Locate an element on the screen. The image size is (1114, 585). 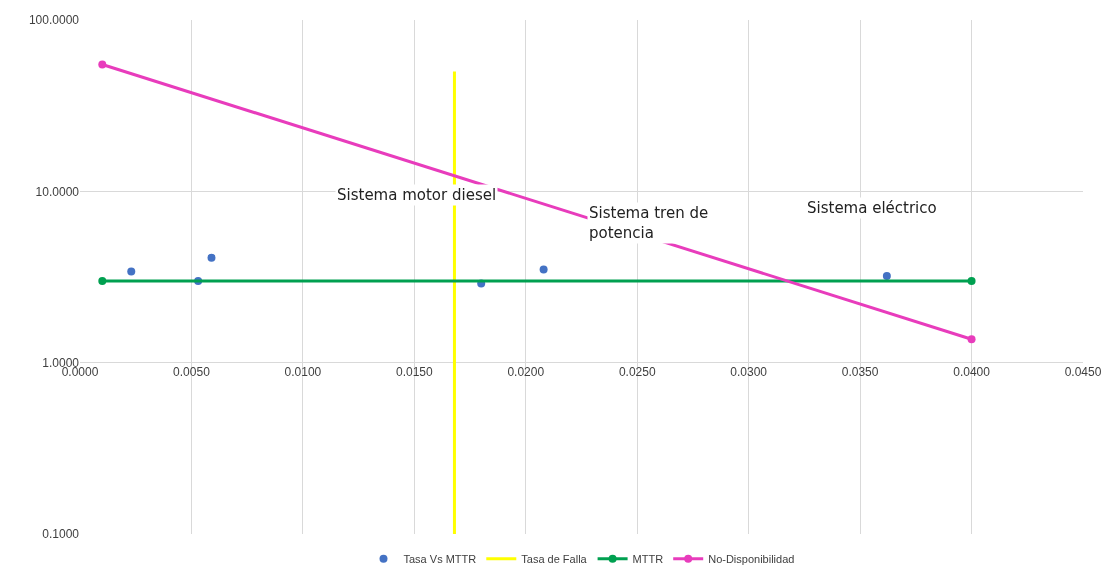
x-tick-label: 0.0400 is located at coordinates (972, 371).